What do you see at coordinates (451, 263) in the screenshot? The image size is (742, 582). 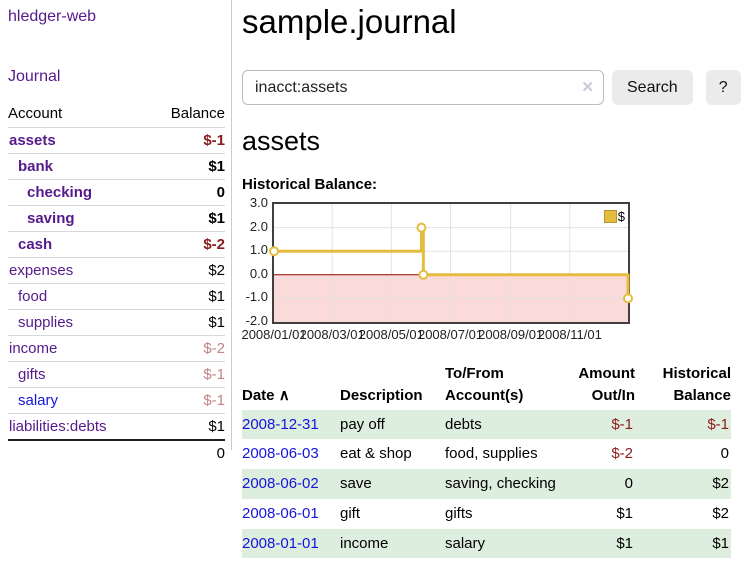 I see `chart-canvas` at bounding box center [451, 263].